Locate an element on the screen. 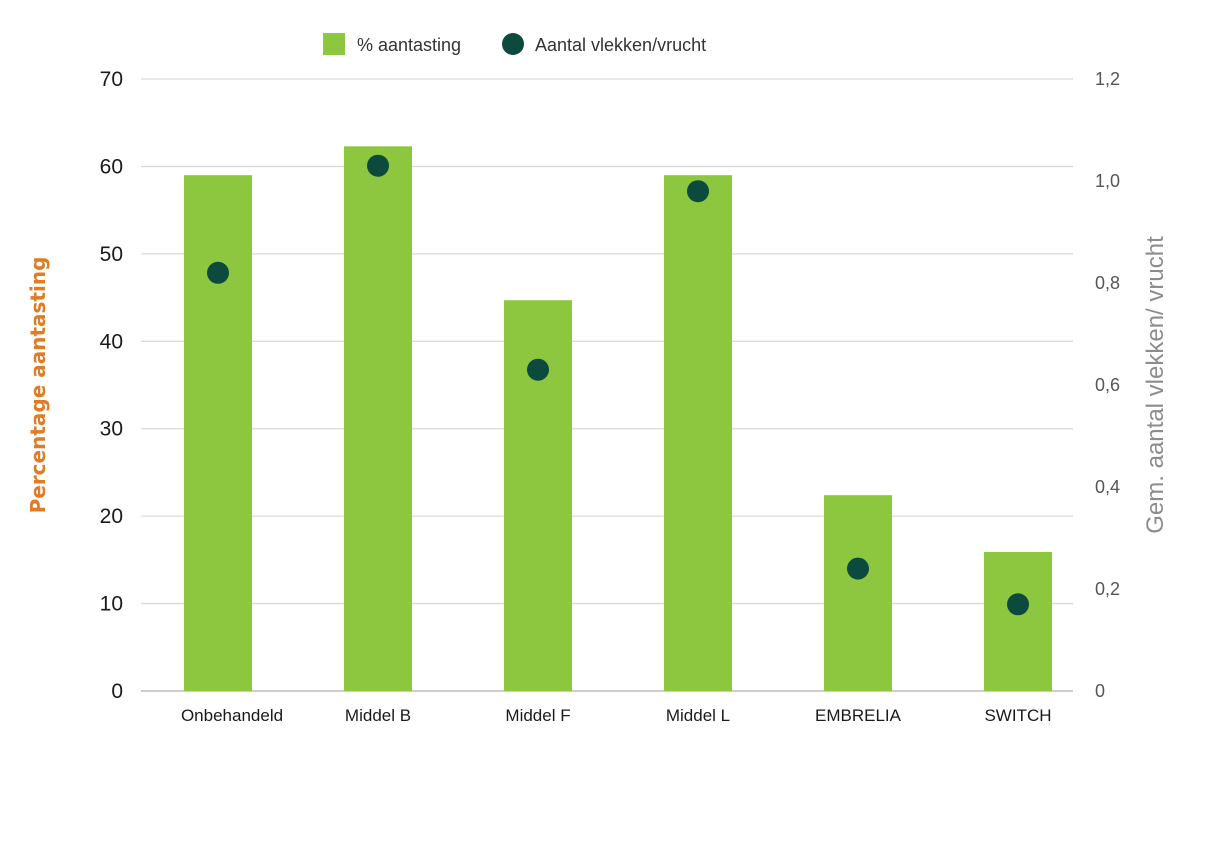 The width and height of the screenshot is (1216, 844). y-tick-label-right: 0 is located at coordinates (1100, 691).